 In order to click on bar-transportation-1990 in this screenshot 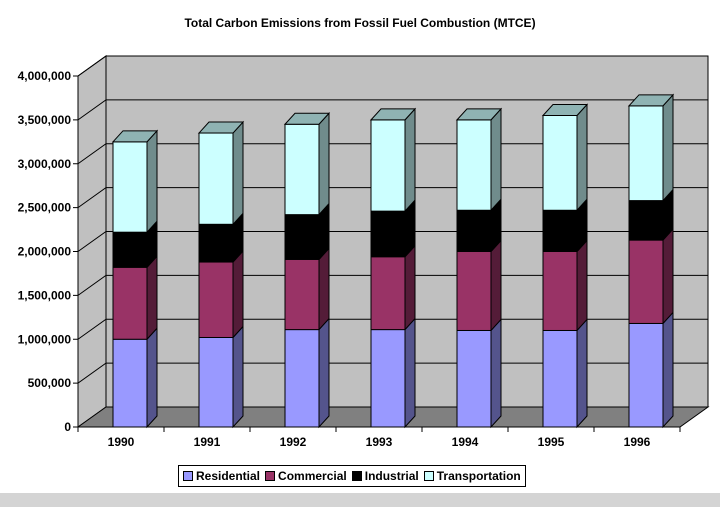, I will do `click(130, 187)`.